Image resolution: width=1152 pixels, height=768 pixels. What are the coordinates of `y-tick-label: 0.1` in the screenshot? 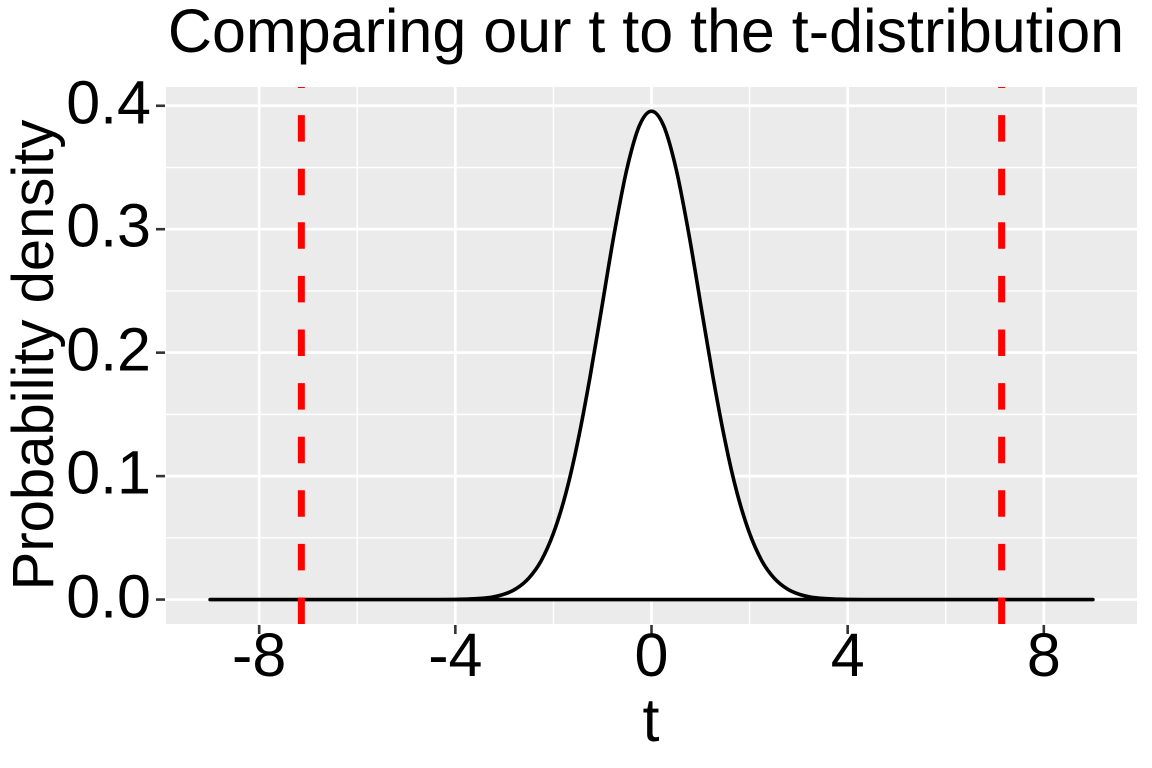 It's located at (108, 472).